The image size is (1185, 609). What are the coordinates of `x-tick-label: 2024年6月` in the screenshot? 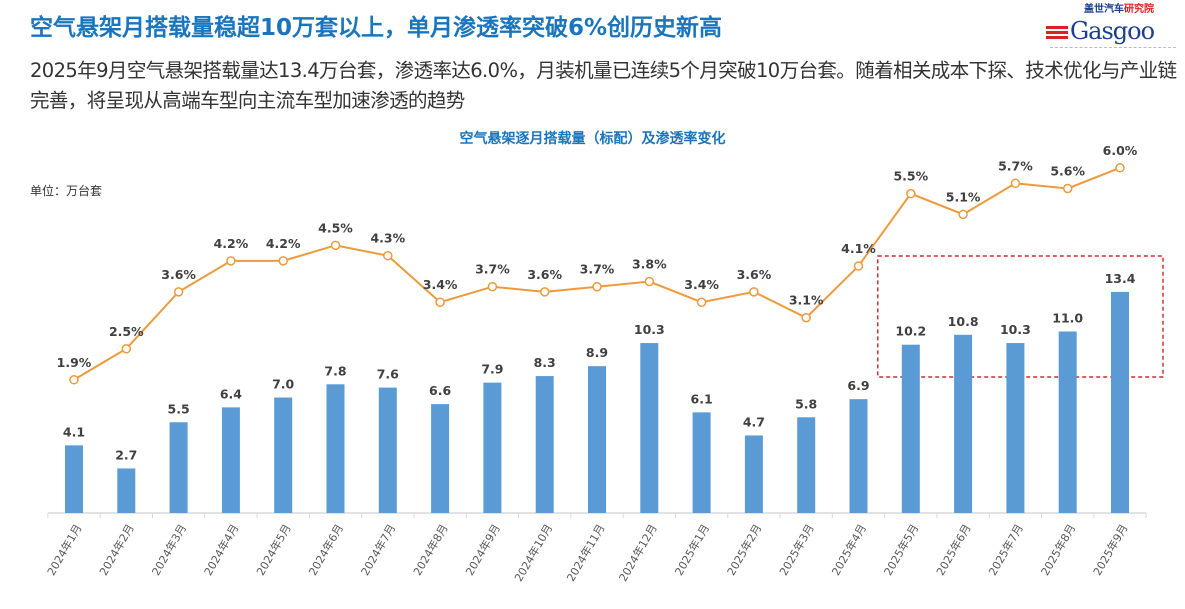 It's located at (325, 550).